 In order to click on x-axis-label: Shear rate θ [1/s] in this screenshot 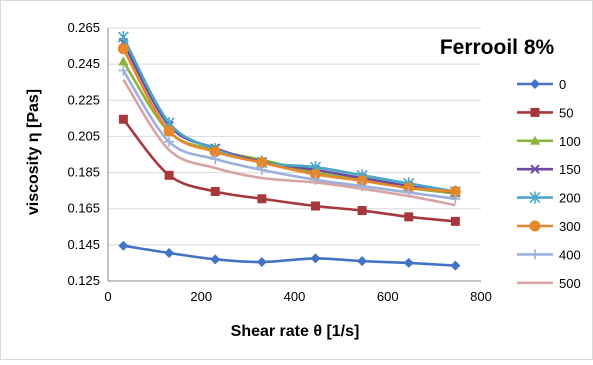, I will do `click(295, 331)`.